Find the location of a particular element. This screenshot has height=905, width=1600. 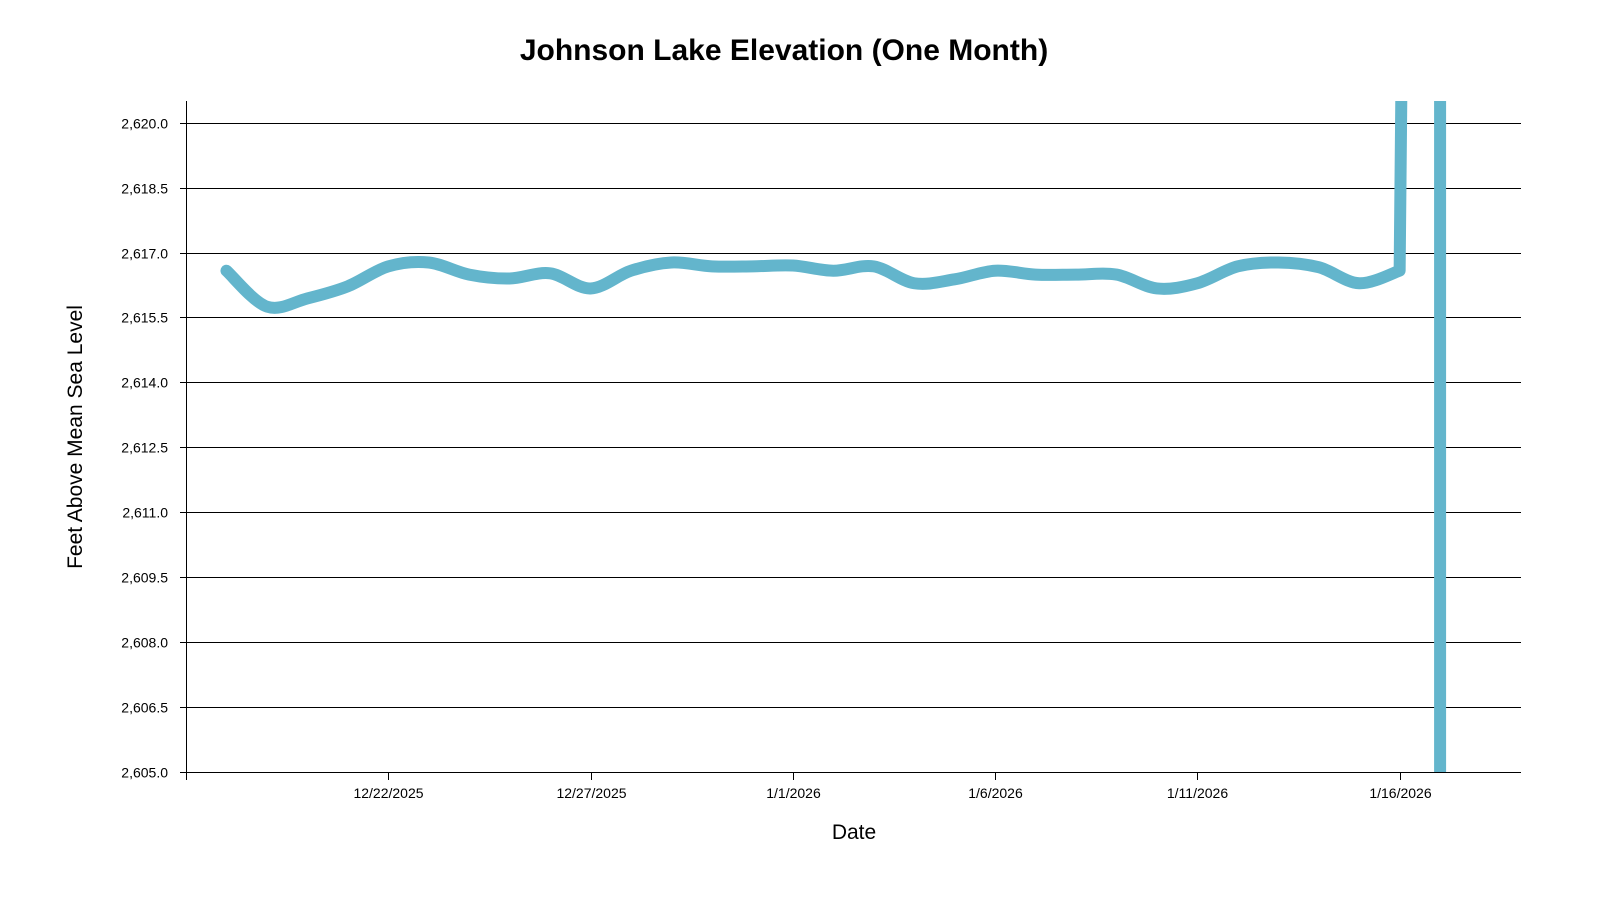

x-axis-label: Date is located at coordinates (854, 832).